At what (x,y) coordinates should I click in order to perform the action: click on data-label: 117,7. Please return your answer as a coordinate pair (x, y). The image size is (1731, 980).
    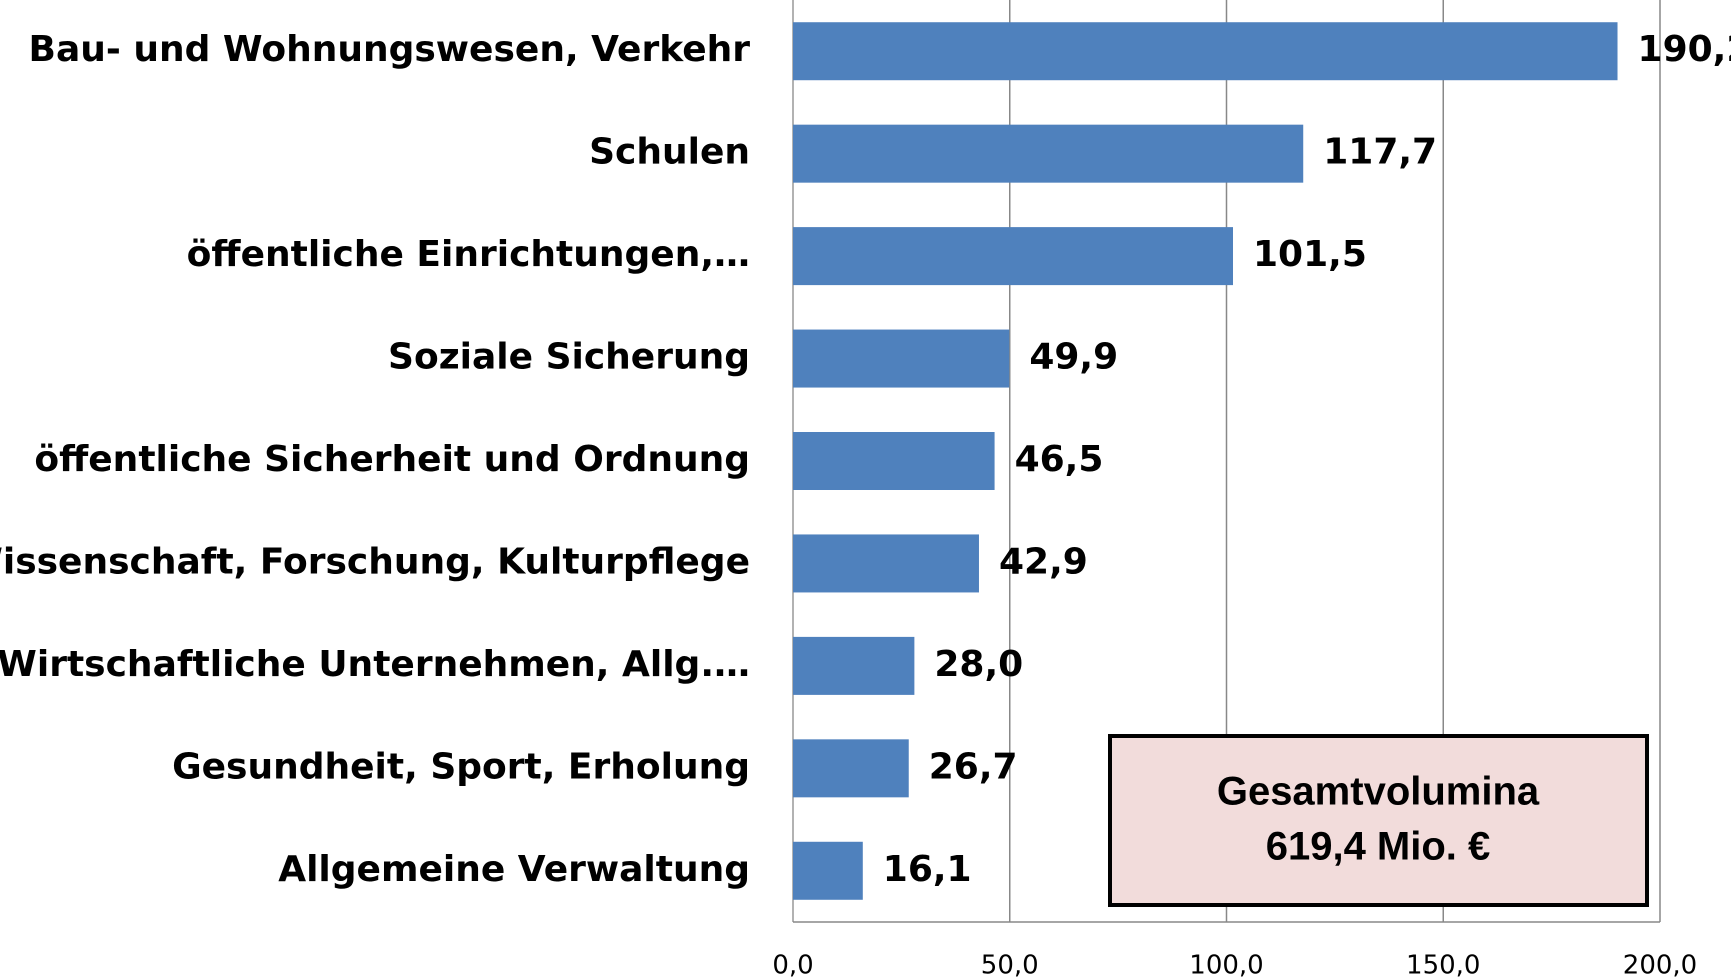
    Looking at the image, I should click on (1380, 152).